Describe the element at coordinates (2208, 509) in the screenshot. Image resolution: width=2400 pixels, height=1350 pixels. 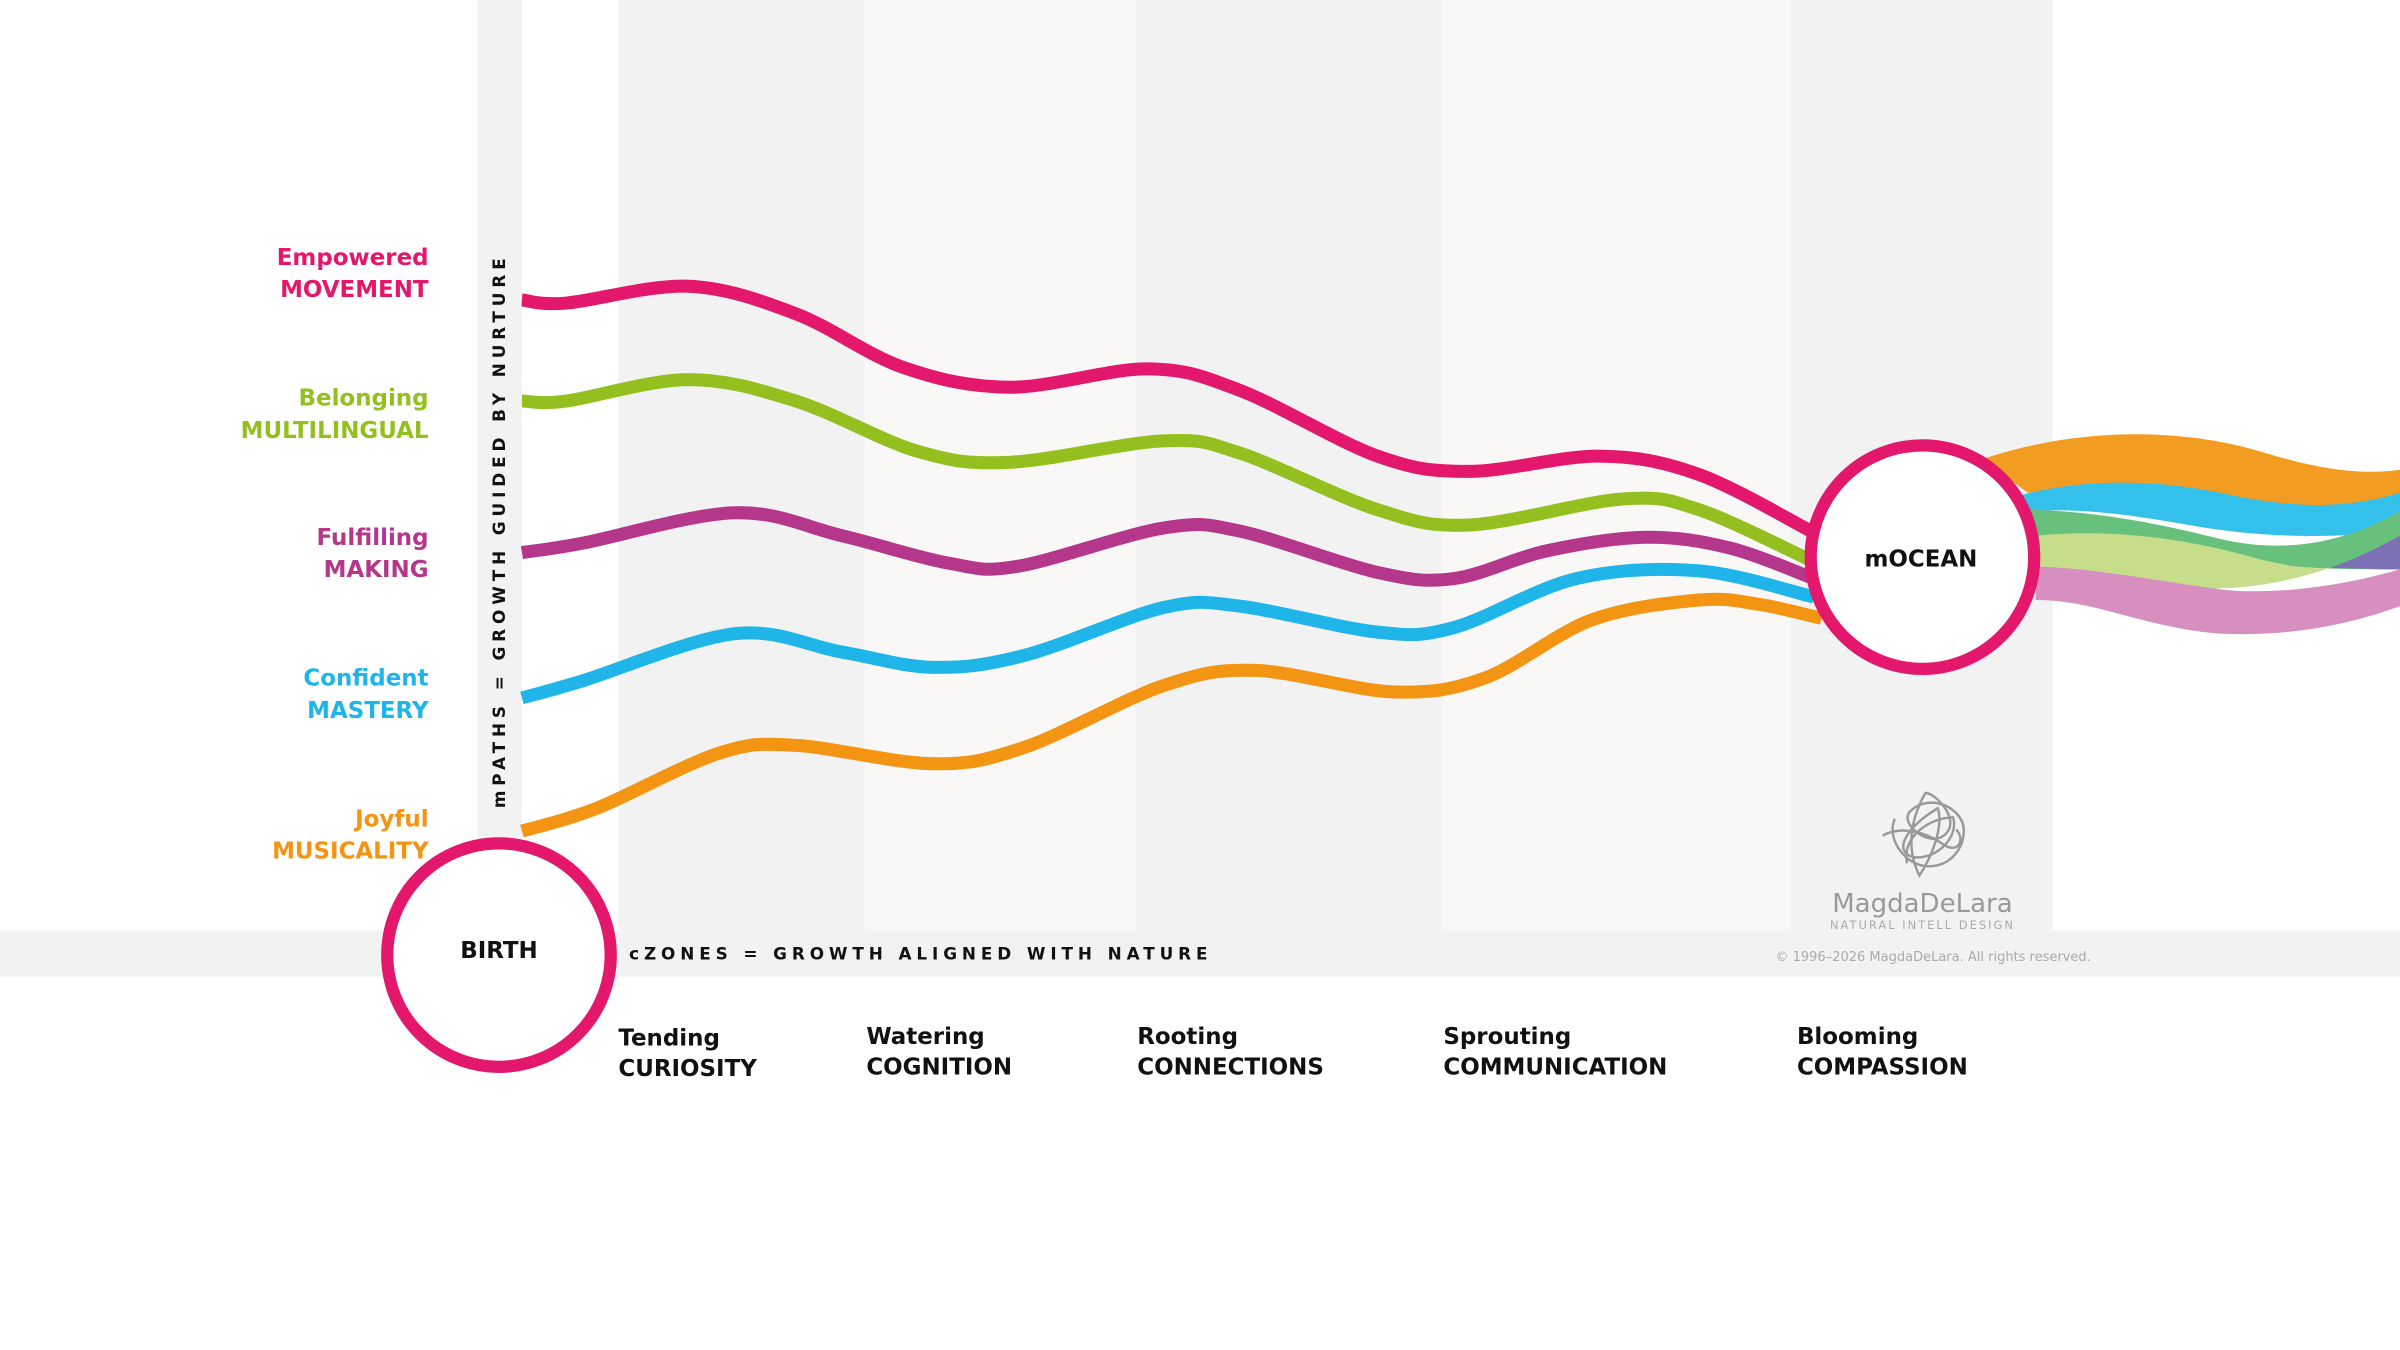
I see `ribbon-blue` at that location.